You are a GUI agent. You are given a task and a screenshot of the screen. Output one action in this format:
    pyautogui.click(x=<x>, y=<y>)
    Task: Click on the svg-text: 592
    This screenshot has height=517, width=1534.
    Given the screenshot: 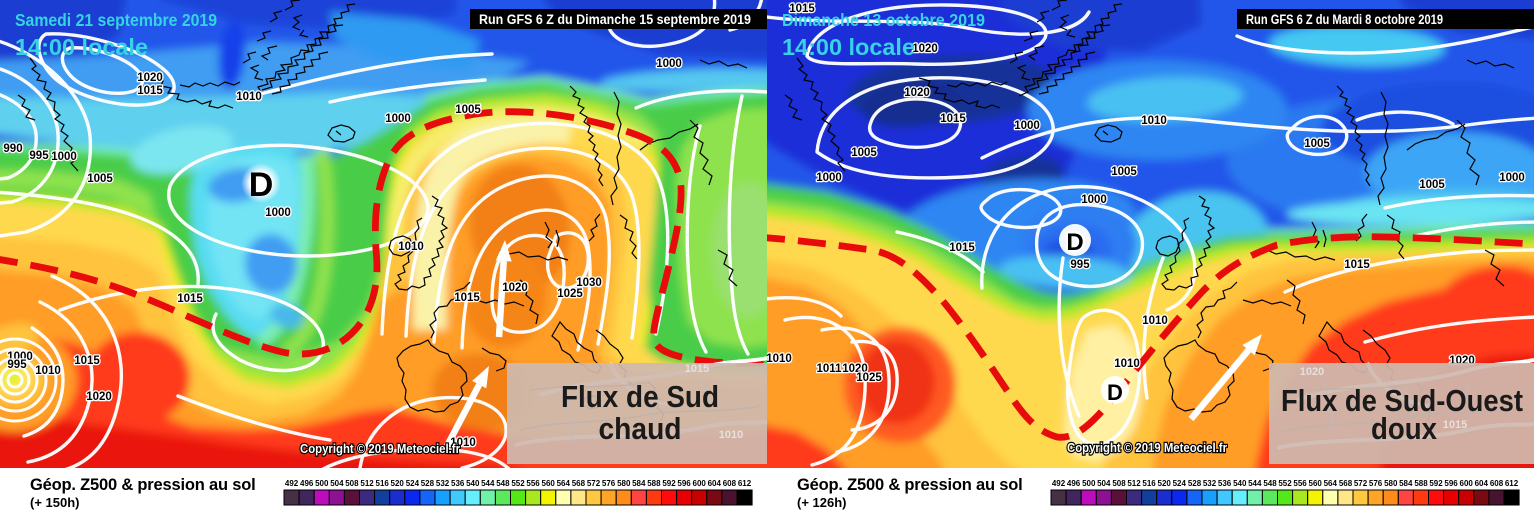 What is the action you would take?
    pyautogui.click(x=1436, y=483)
    